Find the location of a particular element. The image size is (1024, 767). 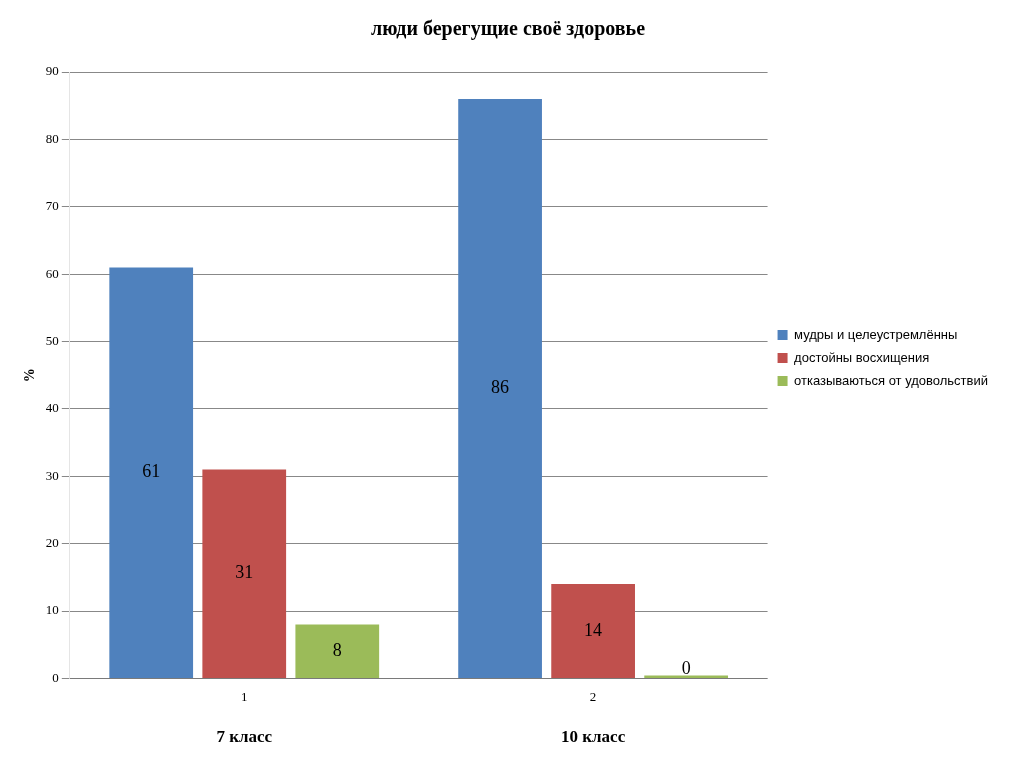

text: 7 класс is located at coordinates (244, 737).